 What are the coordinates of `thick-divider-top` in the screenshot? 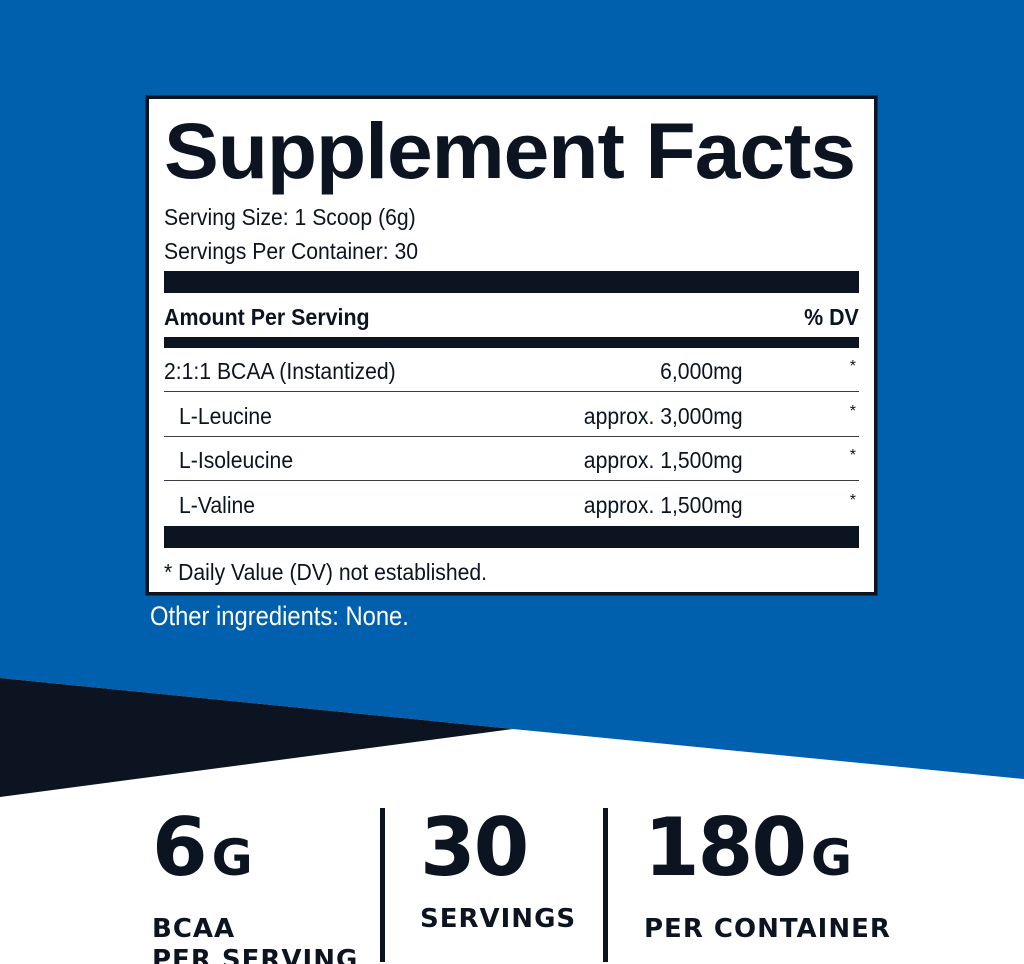 It's located at (511, 282).